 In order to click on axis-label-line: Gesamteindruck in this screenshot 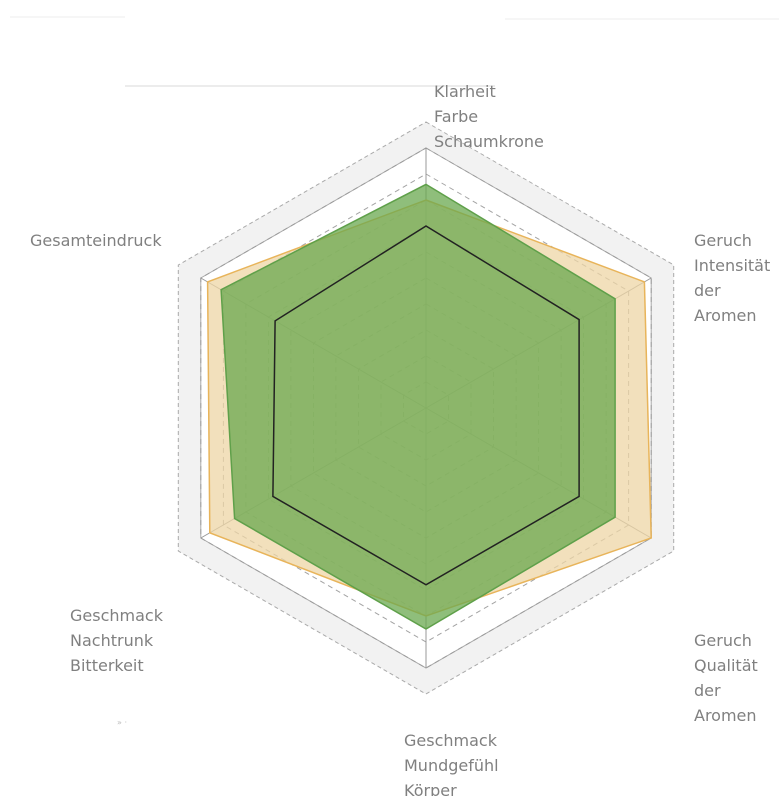, I will do `click(96, 240)`.